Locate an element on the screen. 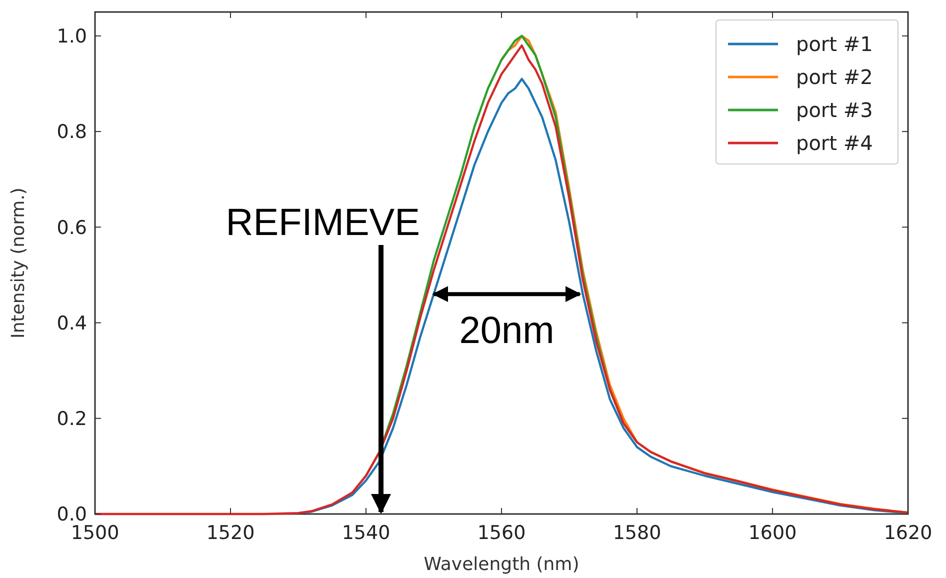 The width and height of the screenshot is (946, 578). y-tick-label: 0.2 is located at coordinates (71, 419).